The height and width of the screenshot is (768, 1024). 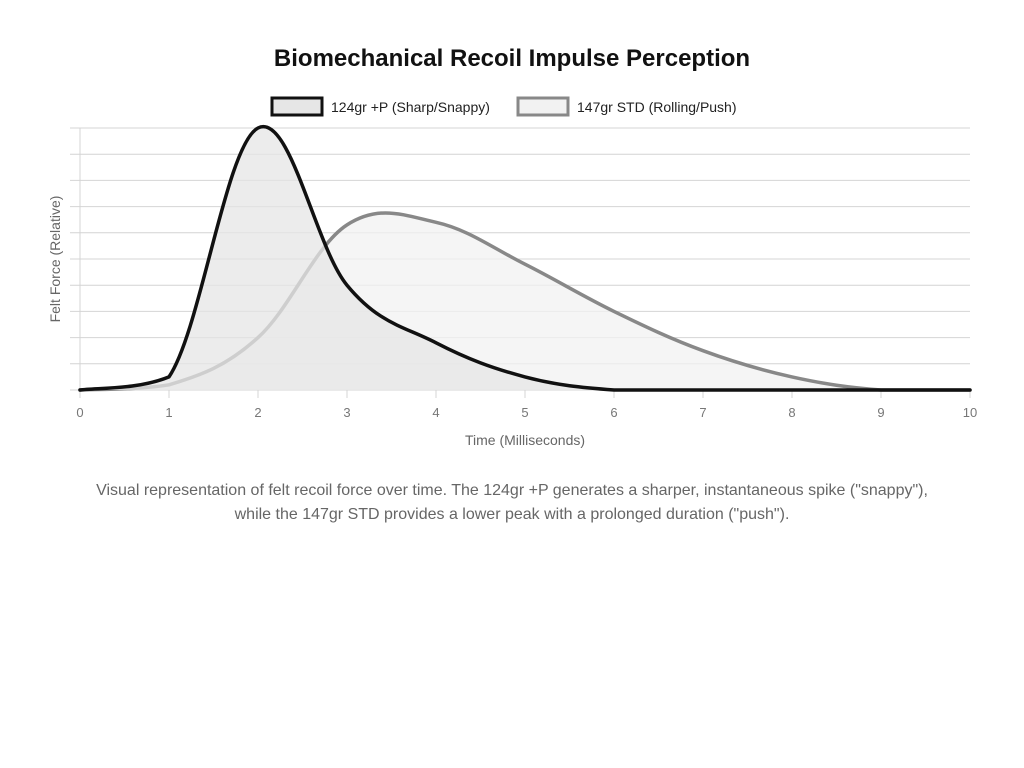 What do you see at coordinates (880, 412) in the screenshot?
I see `x-tick-label: 9` at bounding box center [880, 412].